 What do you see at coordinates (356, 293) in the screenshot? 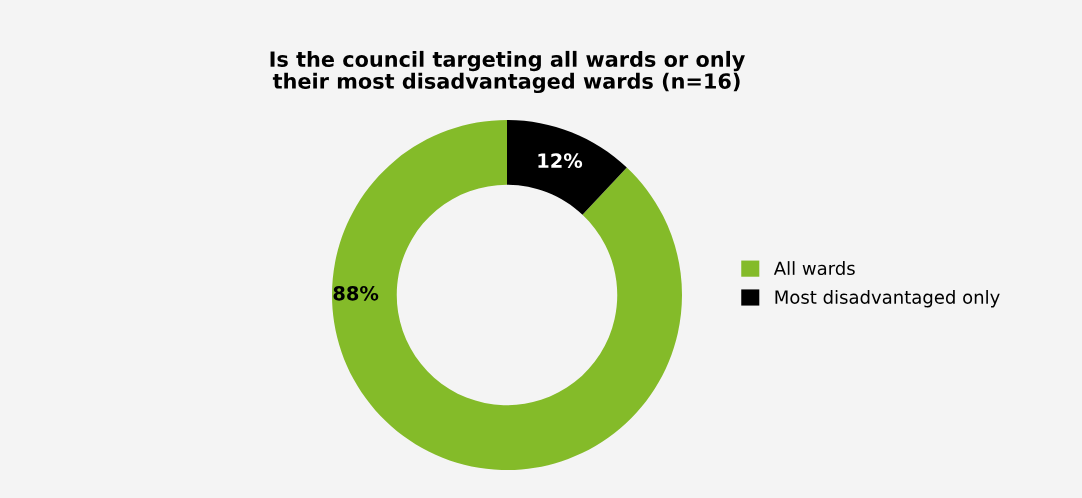
I see `data-label: 88%` at bounding box center [356, 293].